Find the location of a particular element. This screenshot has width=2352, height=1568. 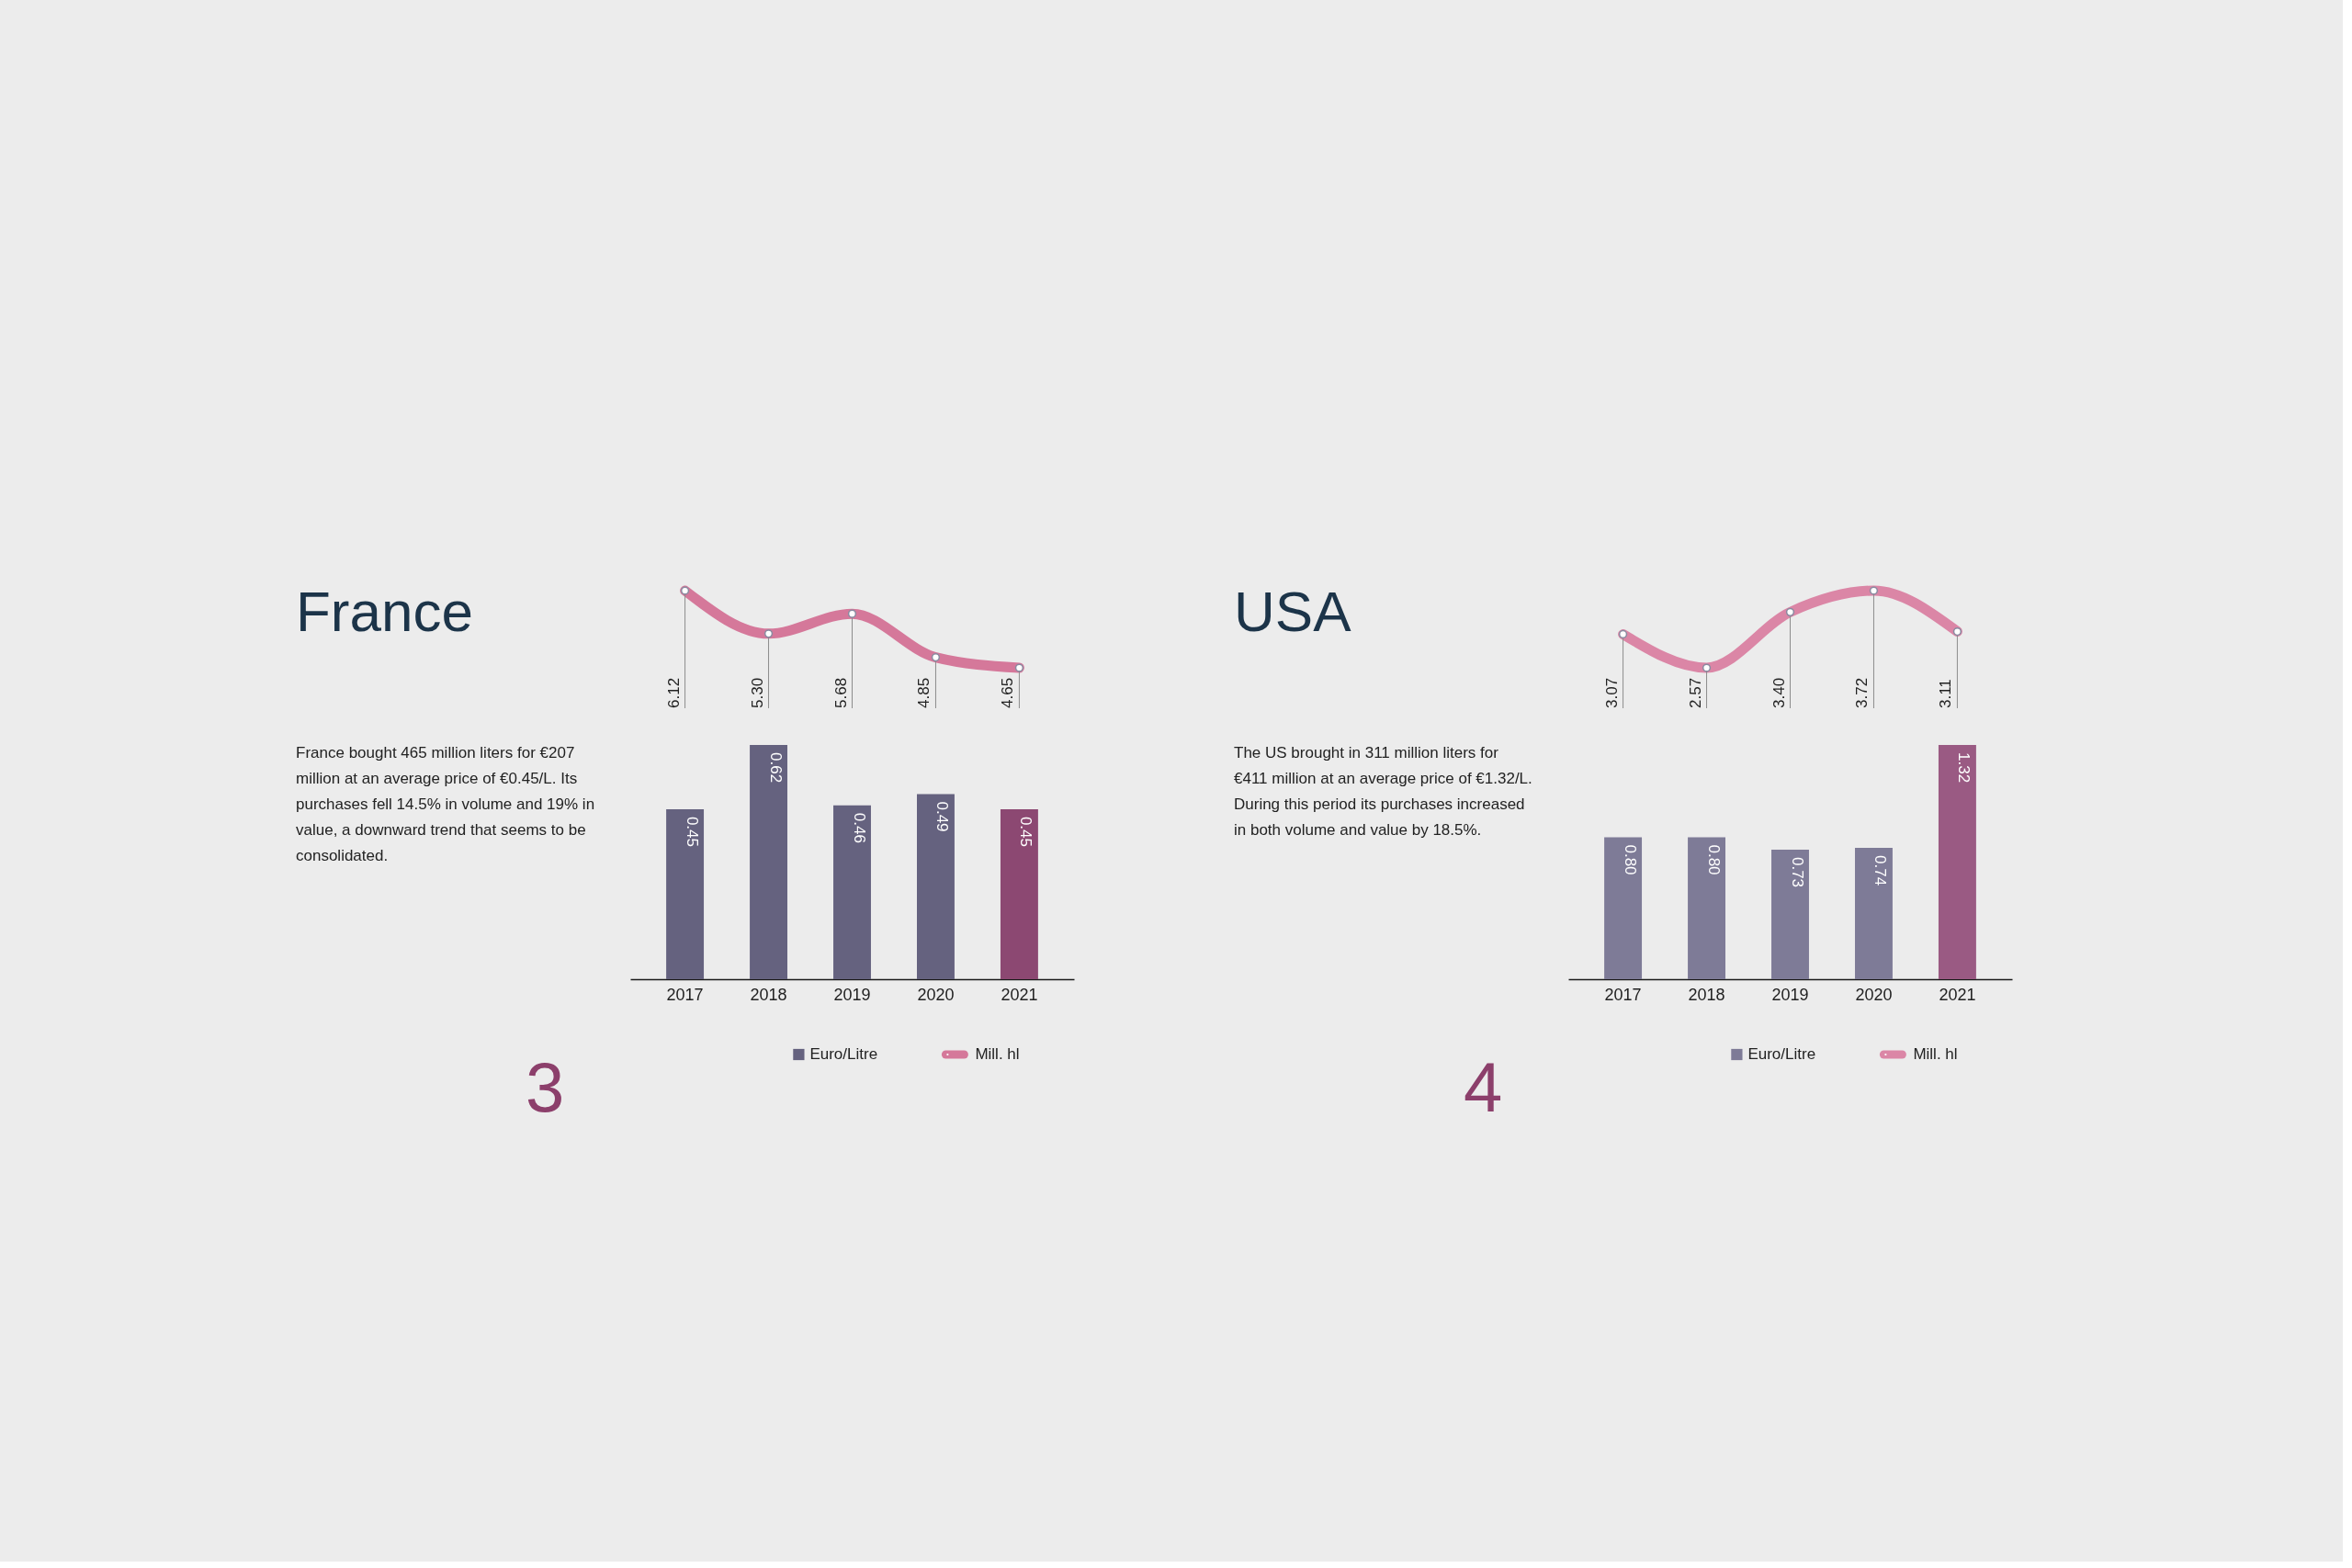

data-label: 3.72 is located at coordinates (1862, 692).